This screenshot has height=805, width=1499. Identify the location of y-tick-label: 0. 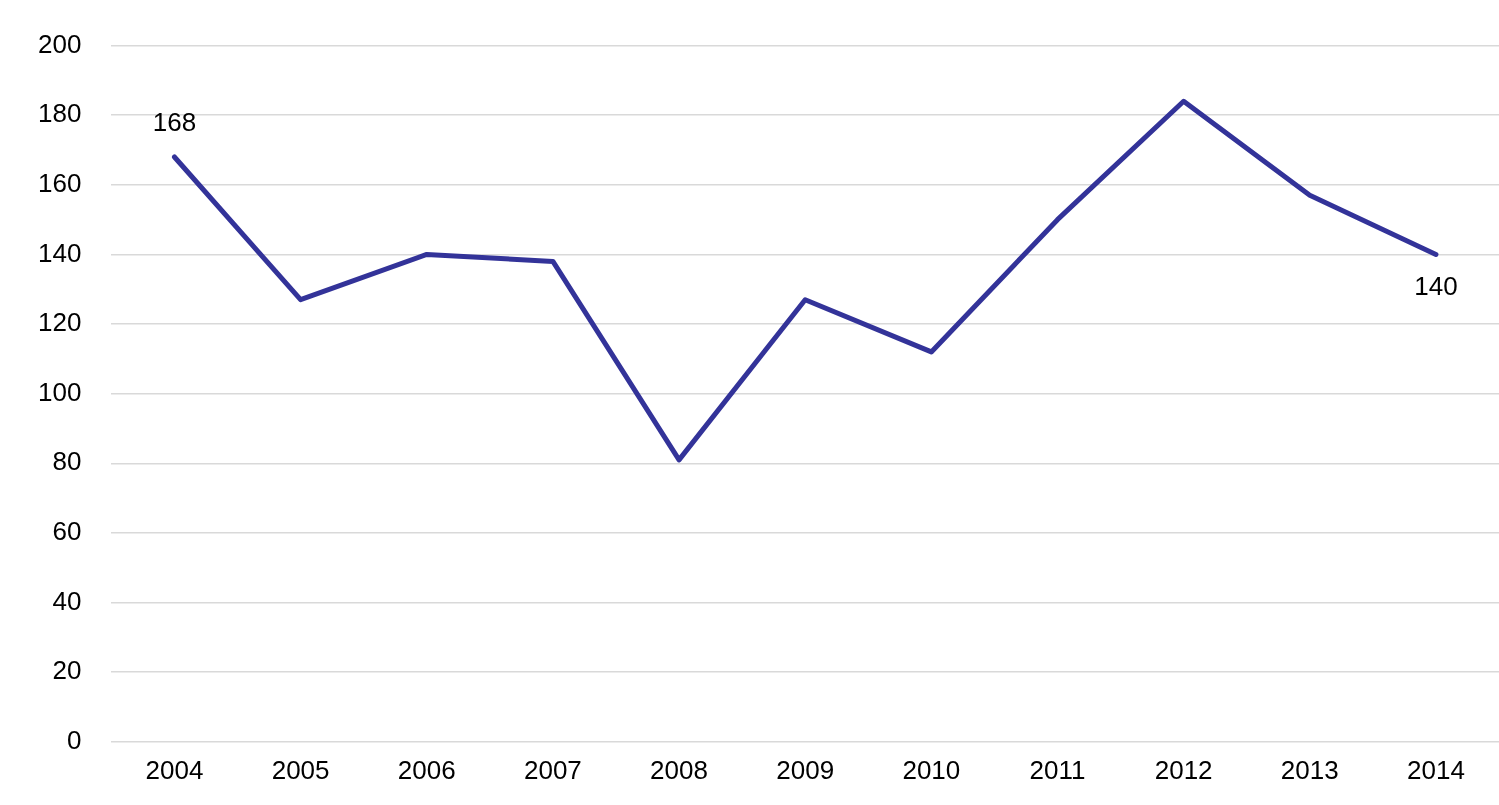
(74, 739).